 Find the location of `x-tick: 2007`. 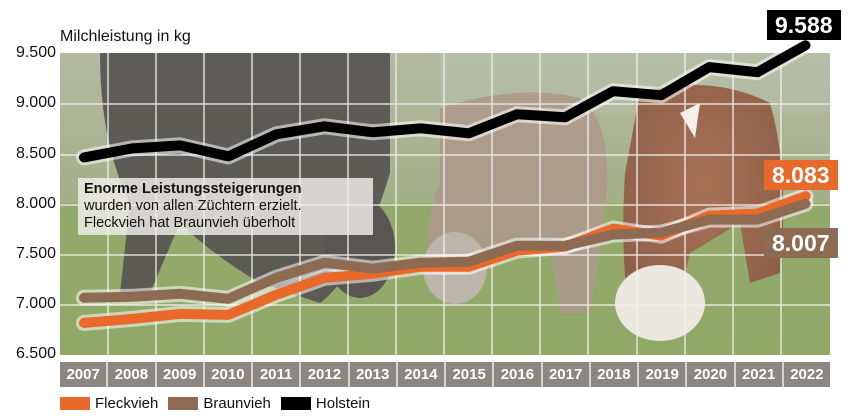

x-tick: 2007 is located at coordinates (83, 374).